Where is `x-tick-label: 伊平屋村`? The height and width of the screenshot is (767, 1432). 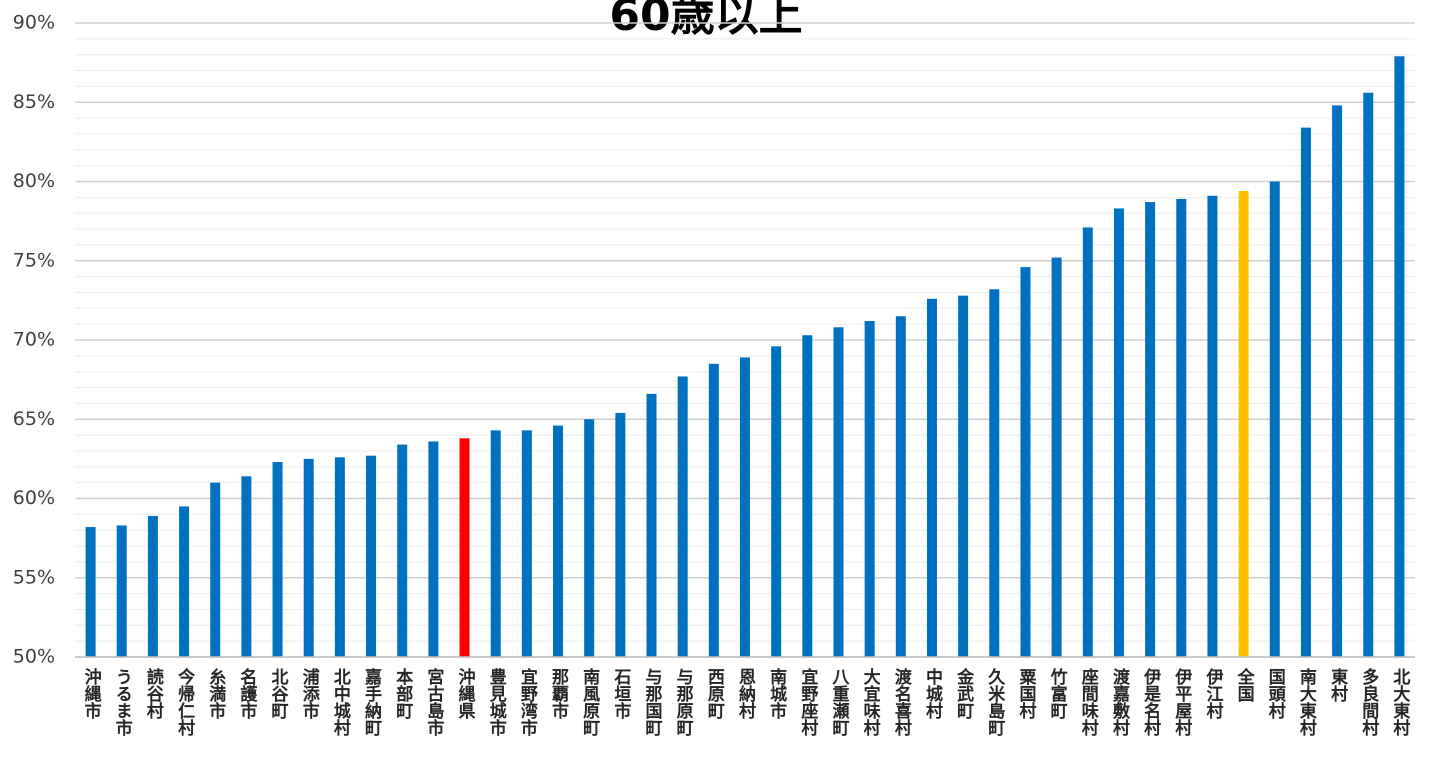
x-tick-label: 伊平屋村 is located at coordinates (1182, 702).